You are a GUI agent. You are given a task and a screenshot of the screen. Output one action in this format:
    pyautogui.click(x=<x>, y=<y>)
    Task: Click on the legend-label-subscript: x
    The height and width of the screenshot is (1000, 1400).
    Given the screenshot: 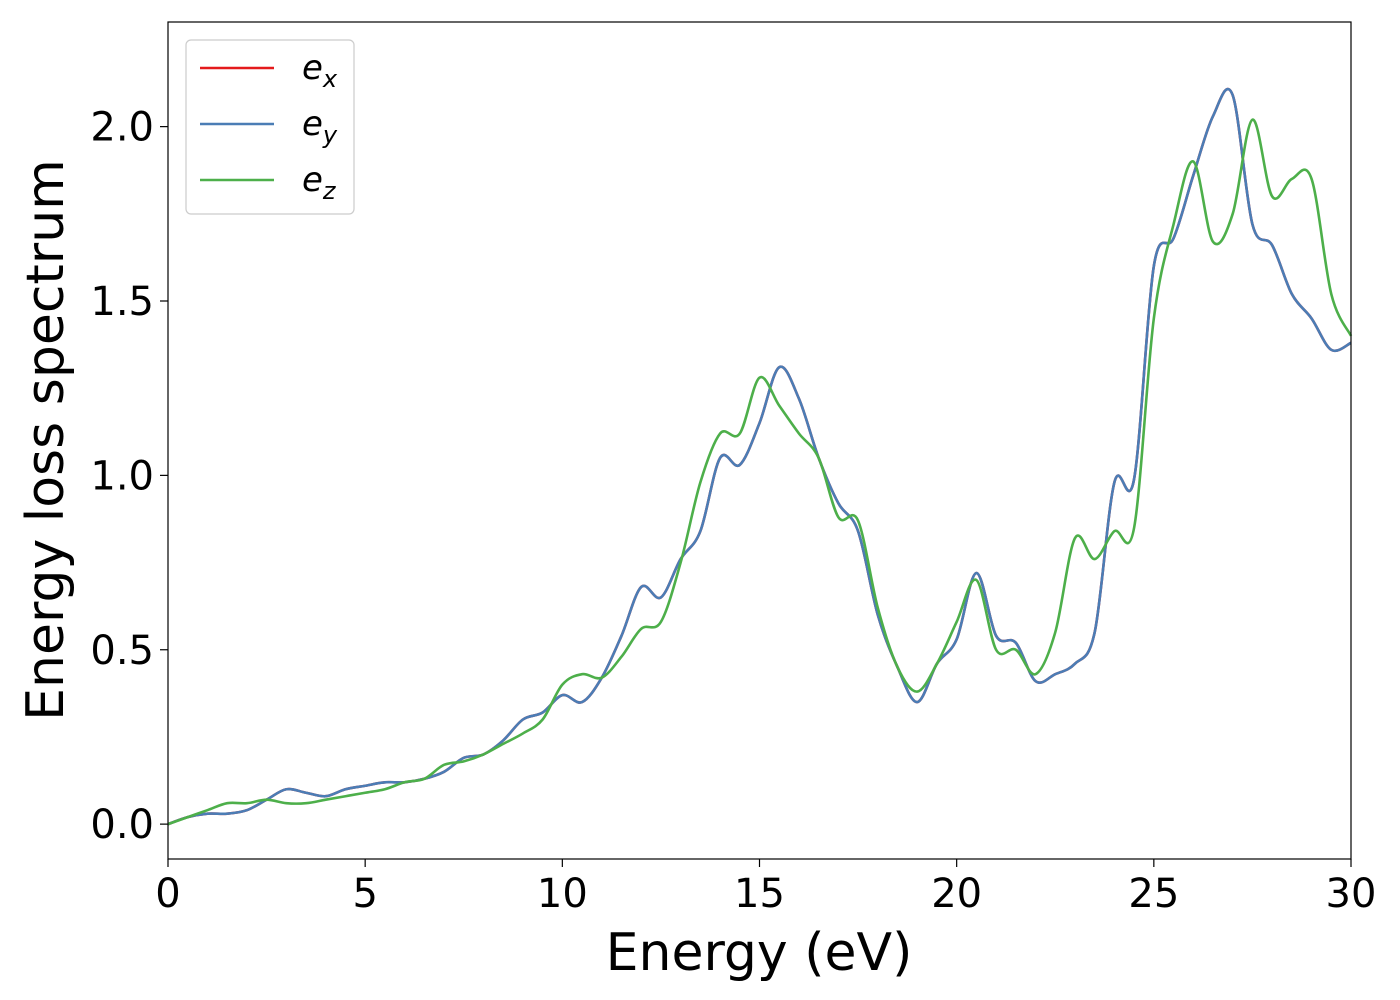 What is the action you would take?
    pyautogui.click(x=330, y=79)
    